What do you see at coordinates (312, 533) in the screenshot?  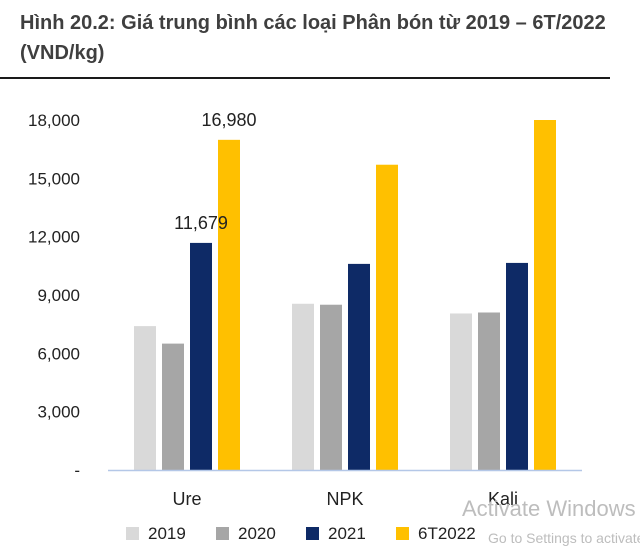 I see `legend-swatch-2021` at bounding box center [312, 533].